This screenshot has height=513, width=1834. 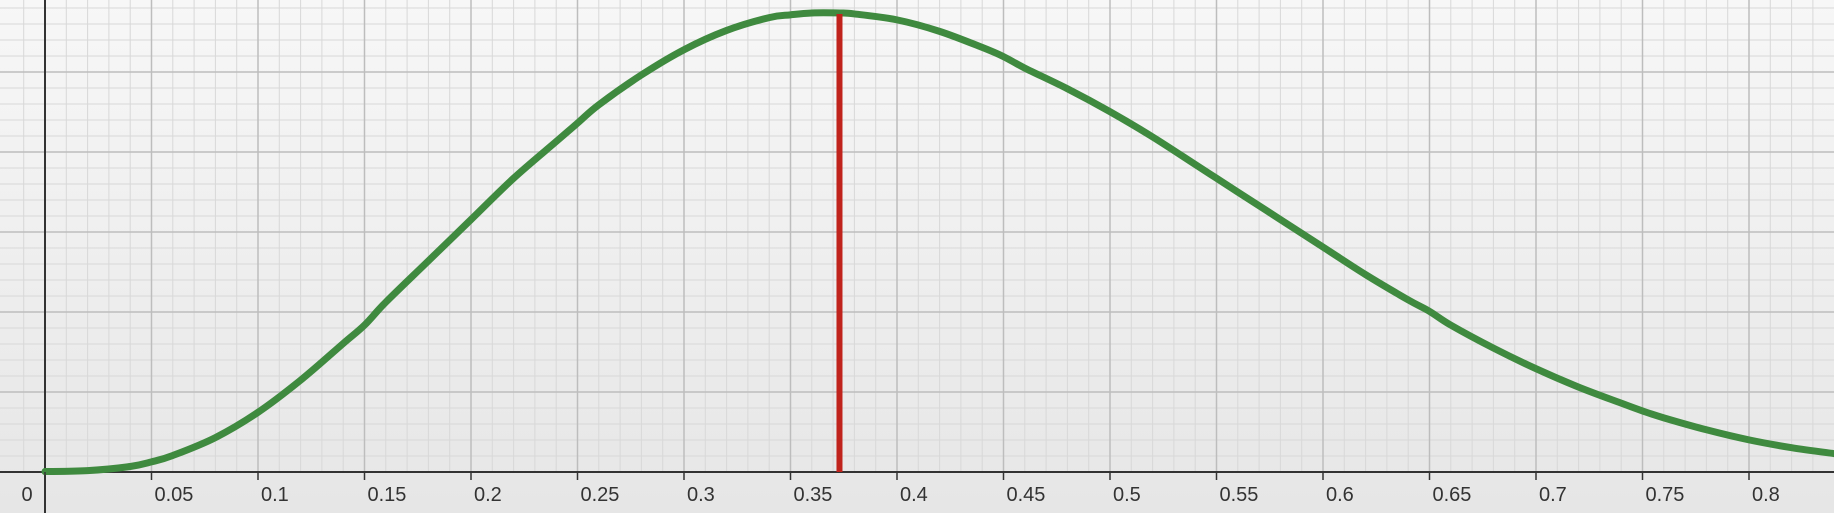 I want to click on x-tick-label: 0.15, so click(x=387, y=495).